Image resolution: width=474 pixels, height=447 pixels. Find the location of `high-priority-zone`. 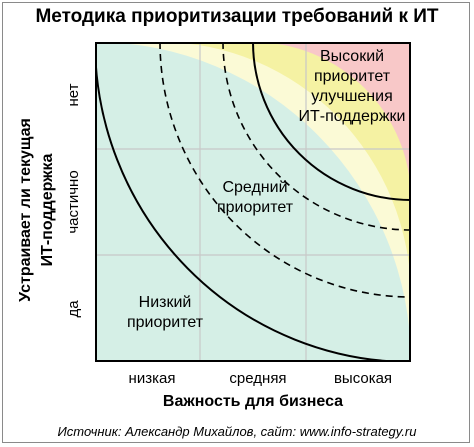

high-priority-zone is located at coordinates (332, 121).